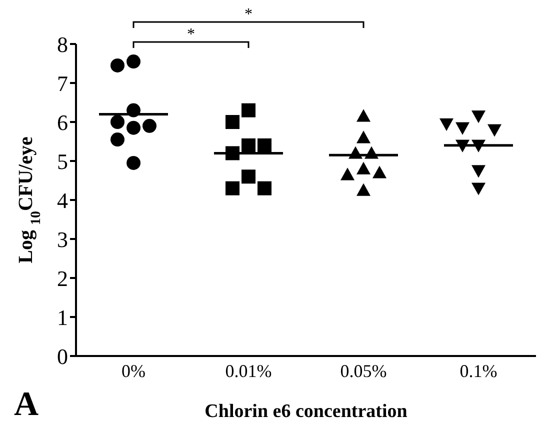 Image resolution: width=548 pixels, height=429 pixels. I want to click on x-tick-label: 0.1%, so click(479, 370).